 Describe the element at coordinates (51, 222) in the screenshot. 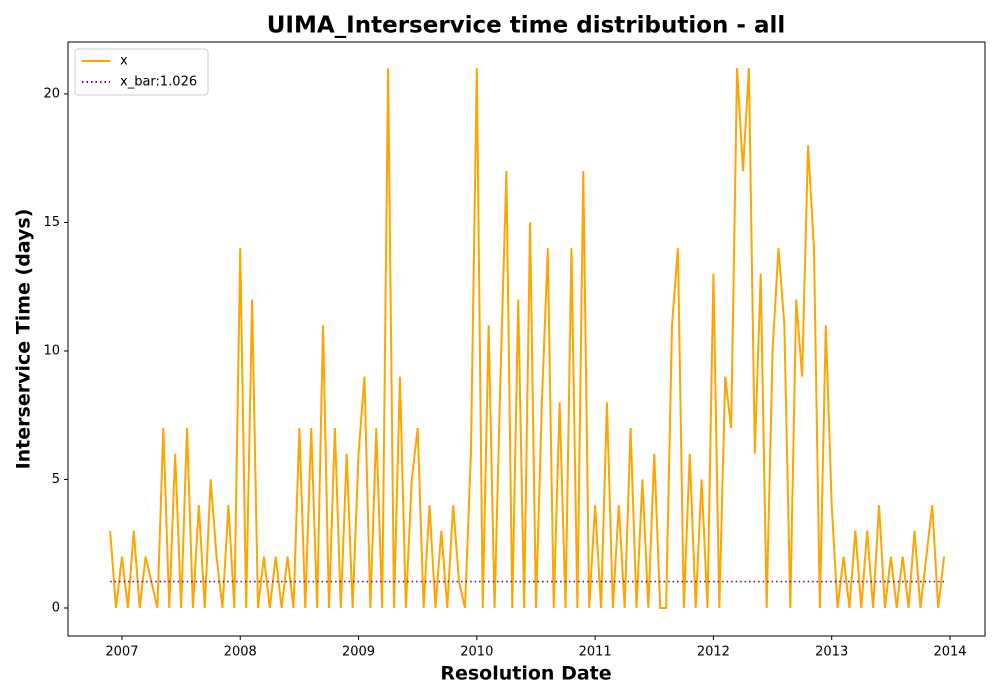

I see `y-tick-label: 15` at that location.